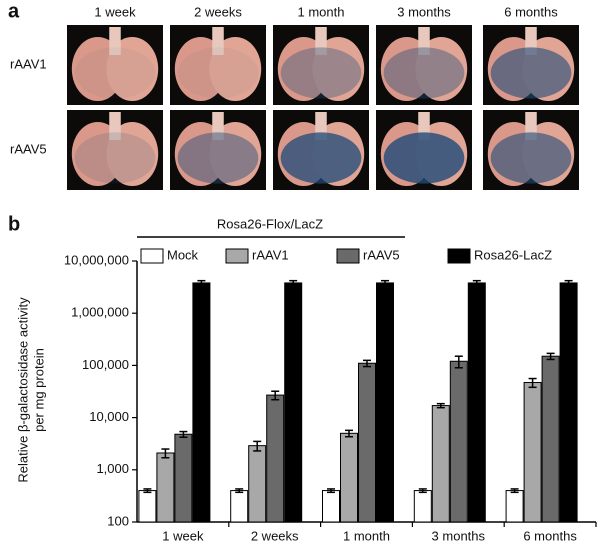 The height and width of the screenshot is (547, 600). What do you see at coordinates (459, 535) in the screenshot?
I see `x-tick-label: 3 months` at bounding box center [459, 535].